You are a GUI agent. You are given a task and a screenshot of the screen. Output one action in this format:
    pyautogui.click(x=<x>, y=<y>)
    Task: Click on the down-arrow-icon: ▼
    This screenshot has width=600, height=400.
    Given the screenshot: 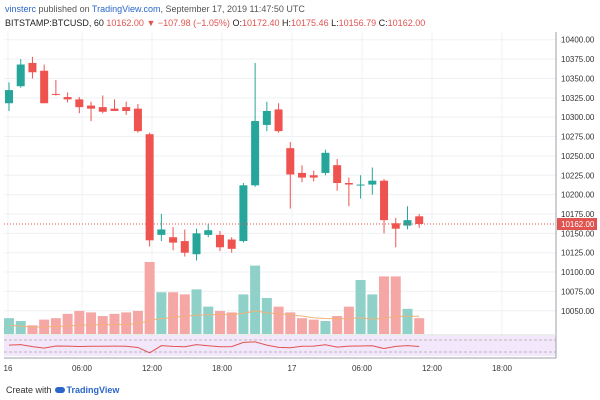 What is the action you would take?
    pyautogui.click(x=151, y=23)
    